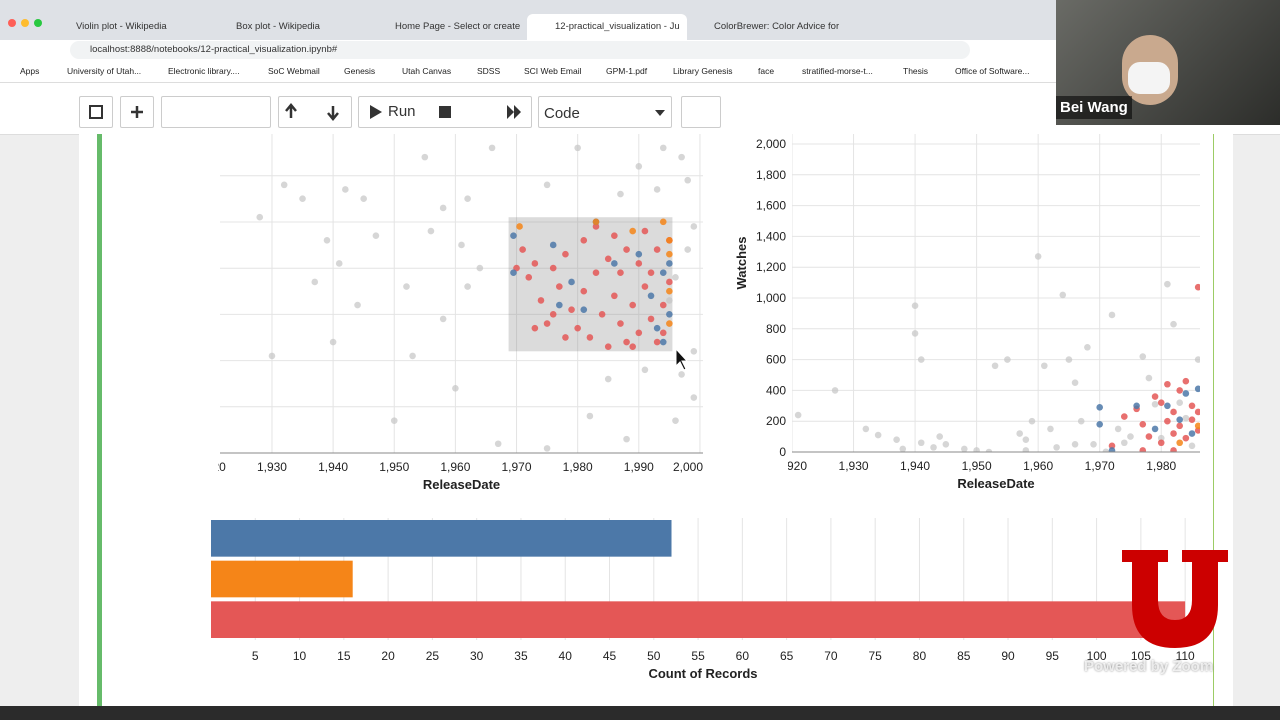 This screenshot has height=720, width=1280. What do you see at coordinates (776, 360) in the screenshot?
I see `y-tick-label: 600` at bounding box center [776, 360].